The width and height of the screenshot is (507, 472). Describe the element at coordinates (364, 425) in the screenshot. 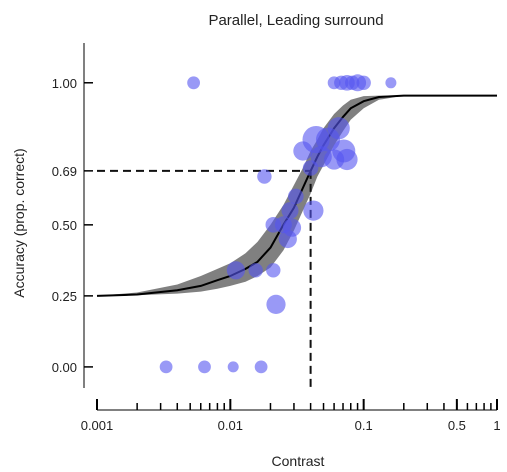

I see `x-tick-label-0.1: 0.1` at that location.